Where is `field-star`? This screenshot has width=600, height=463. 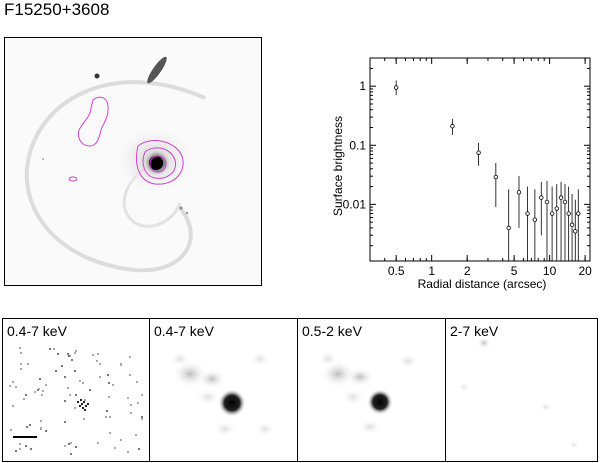 field-star is located at coordinates (97, 76).